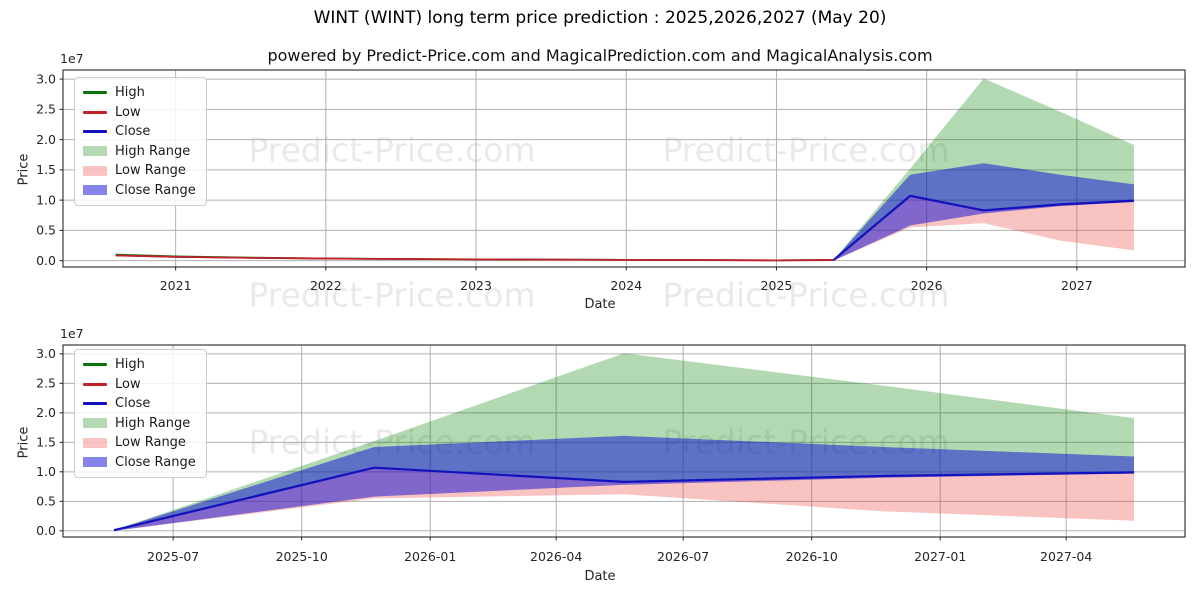 This screenshot has width=1200, height=600. I want to click on top-chart-y-tick-label: 0.0, so click(46, 260).